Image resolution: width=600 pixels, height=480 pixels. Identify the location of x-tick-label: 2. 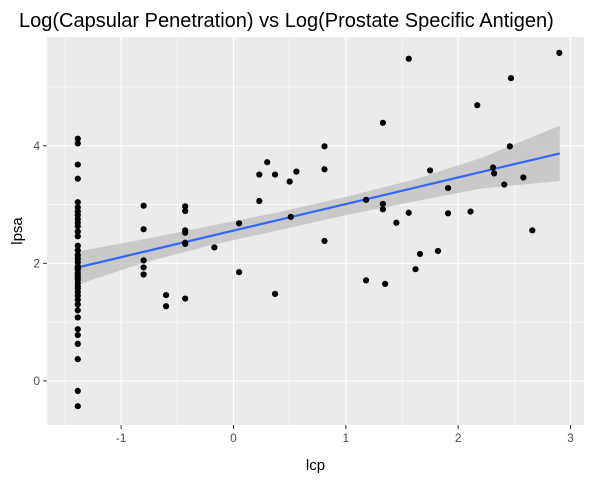
(458, 438).